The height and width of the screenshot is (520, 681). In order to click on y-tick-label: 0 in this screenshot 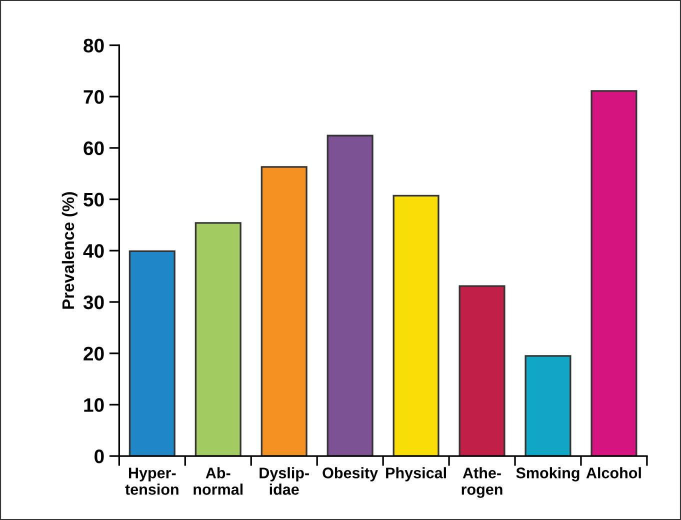, I will do `click(99, 457)`.